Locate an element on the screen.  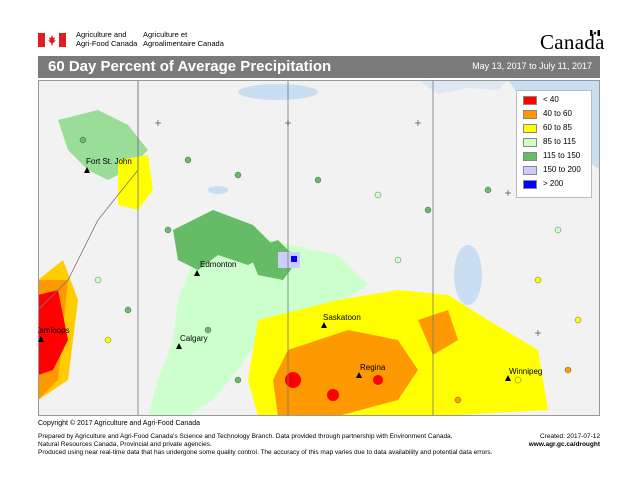
city-label-saskatoon: Saskatoon is located at coordinates (342, 317).